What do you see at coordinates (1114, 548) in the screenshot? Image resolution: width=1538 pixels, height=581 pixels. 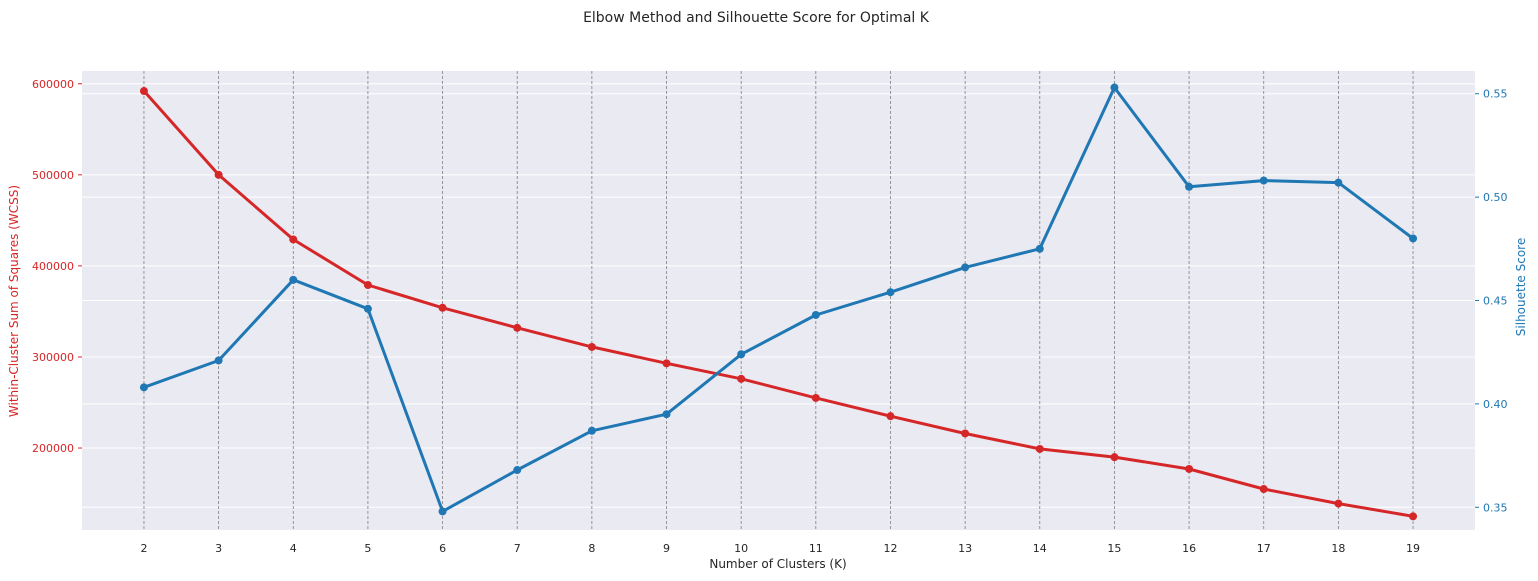 I see `x-tick-label: 15` at bounding box center [1114, 548].